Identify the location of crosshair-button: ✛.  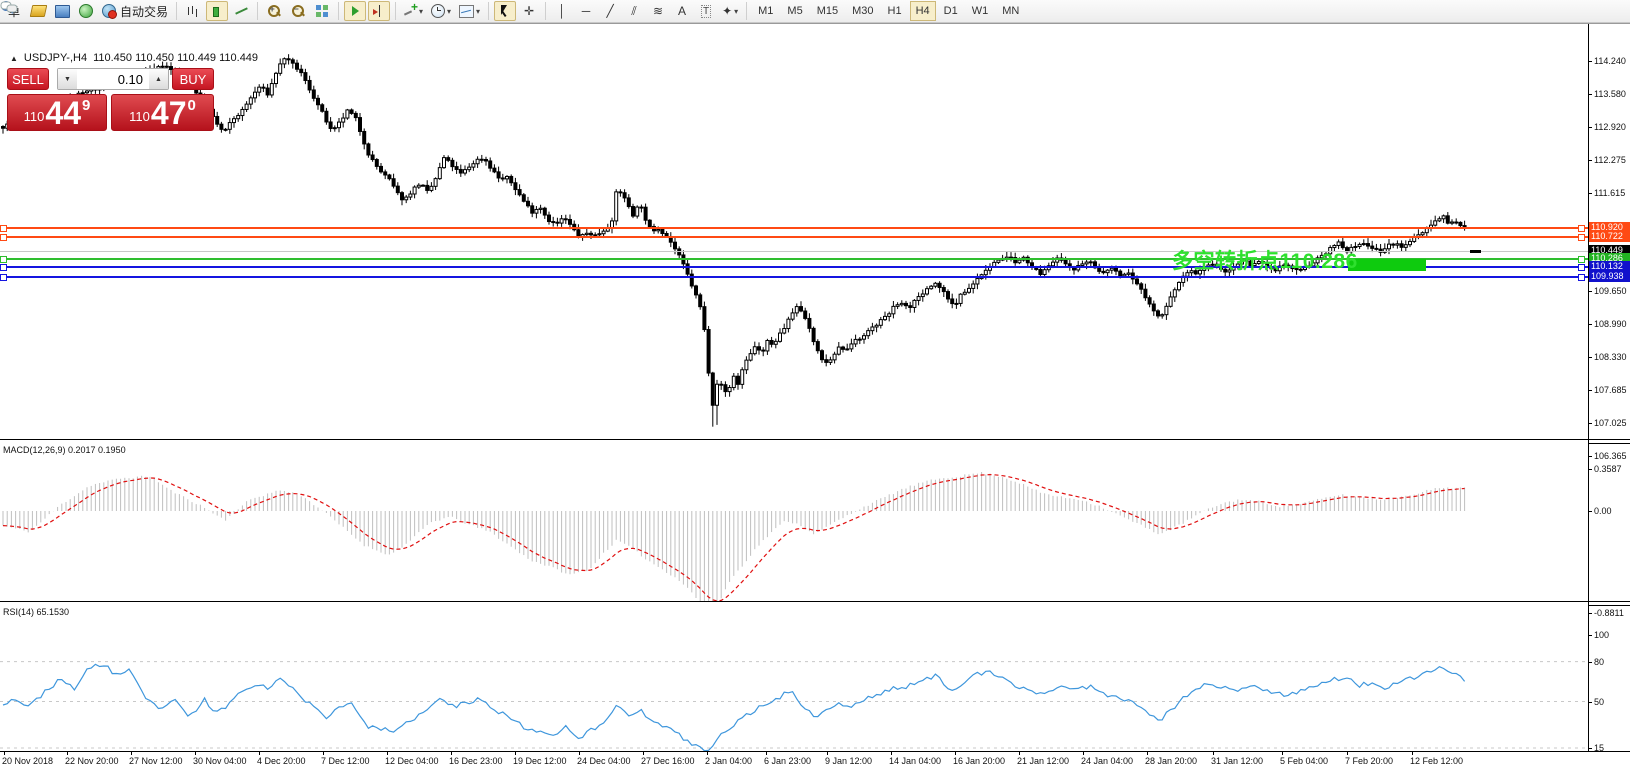
(529, 11).